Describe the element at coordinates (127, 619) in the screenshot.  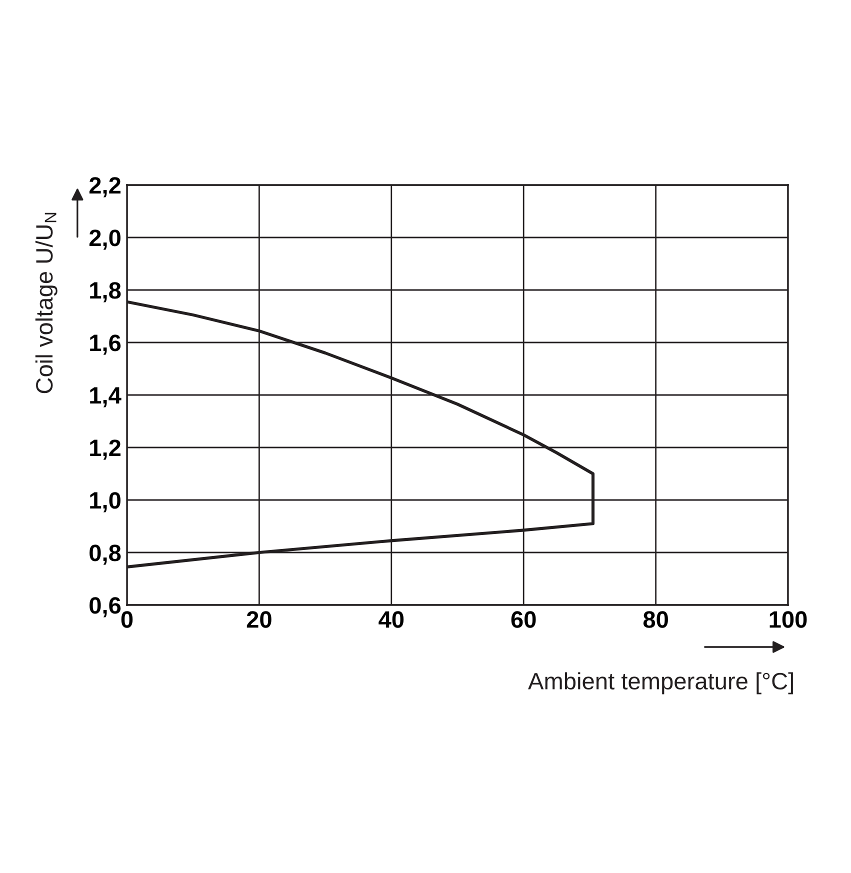
I see `x-tick-label: 0` at that location.